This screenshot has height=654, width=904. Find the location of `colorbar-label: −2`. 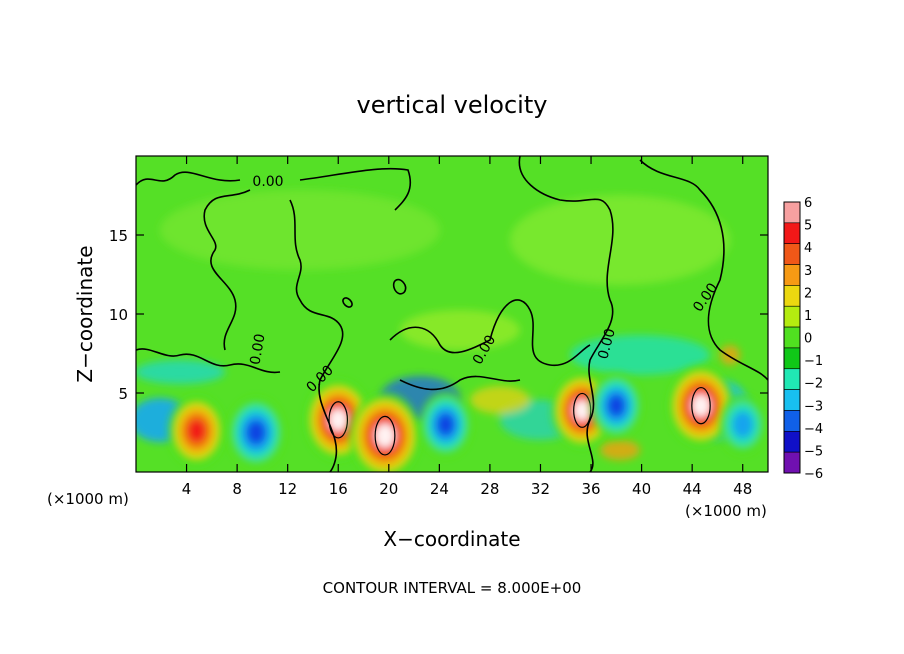

colorbar-label: −2 is located at coordinates (813, 384).